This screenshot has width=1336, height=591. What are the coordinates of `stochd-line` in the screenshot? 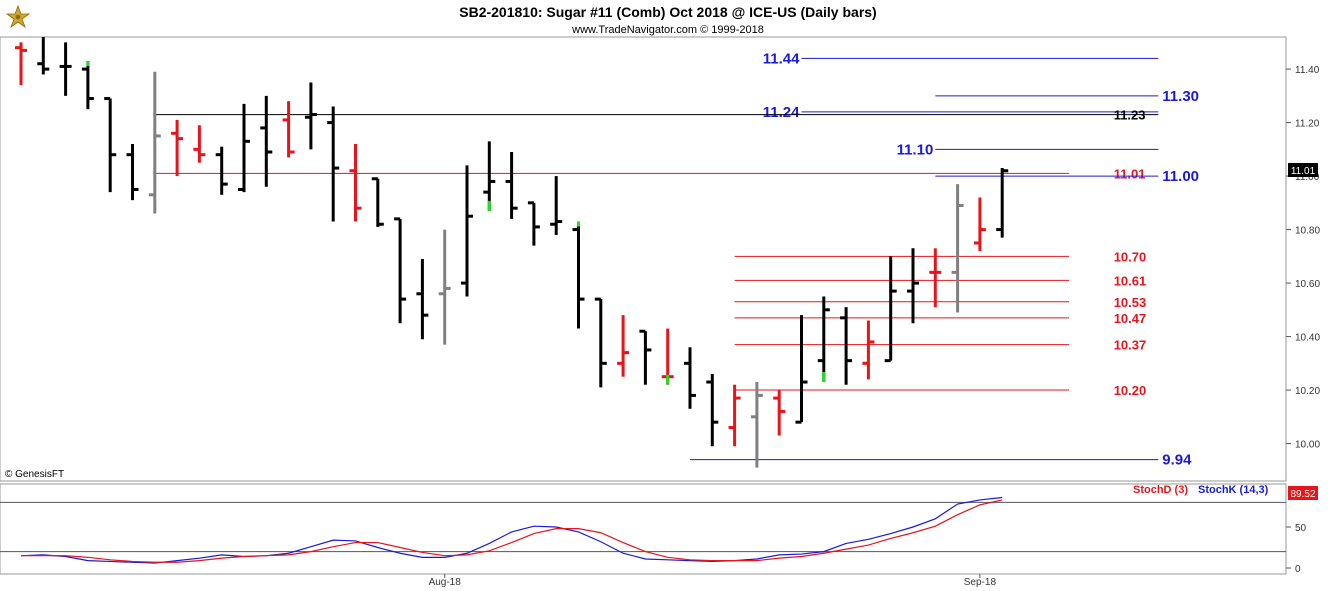 It's located at (512, 531).